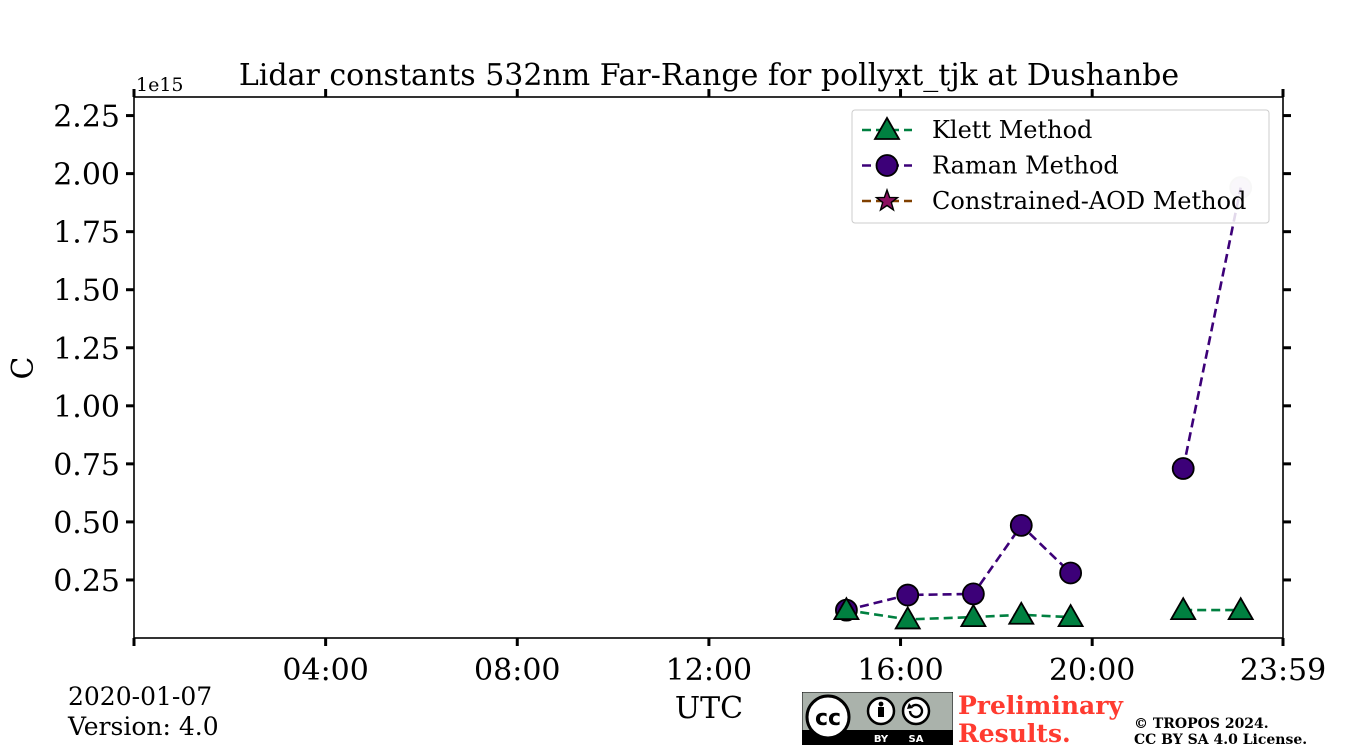  What do you see at coordinates (86, 233) in the screenshot?
I see `y-tick-label: 1.75` at bounding box center [86, 233].